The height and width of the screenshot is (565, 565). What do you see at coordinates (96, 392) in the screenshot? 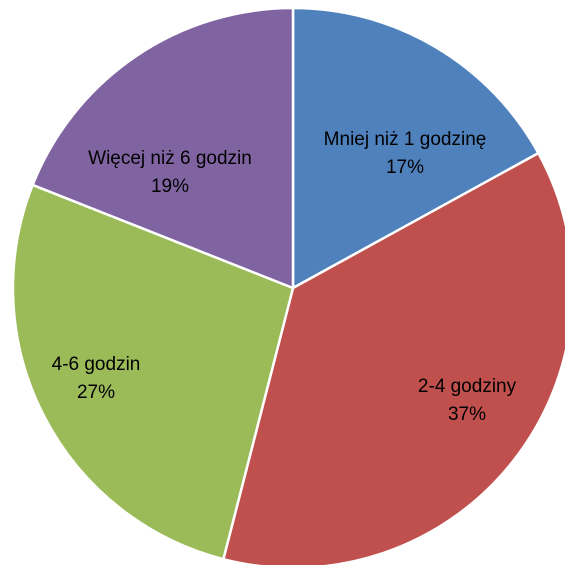
I see `slice-percent-label: 27%` at bounding box center [96, 392].